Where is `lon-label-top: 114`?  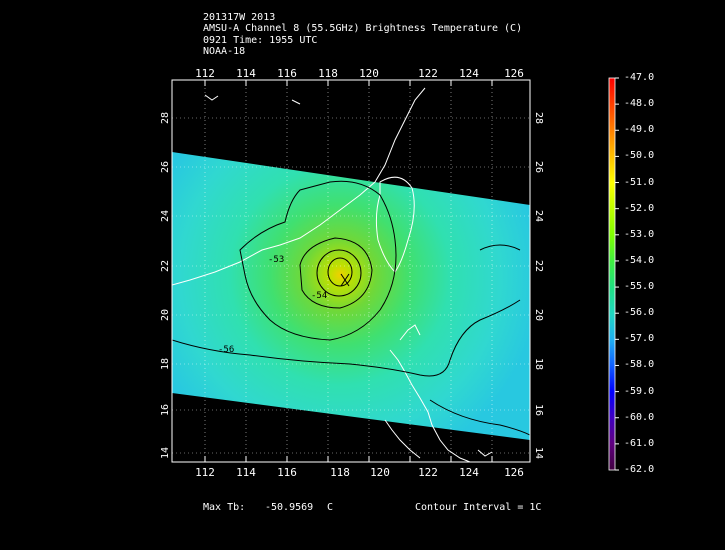
lon-label-top: 114 is located at coordinates (246, 73).